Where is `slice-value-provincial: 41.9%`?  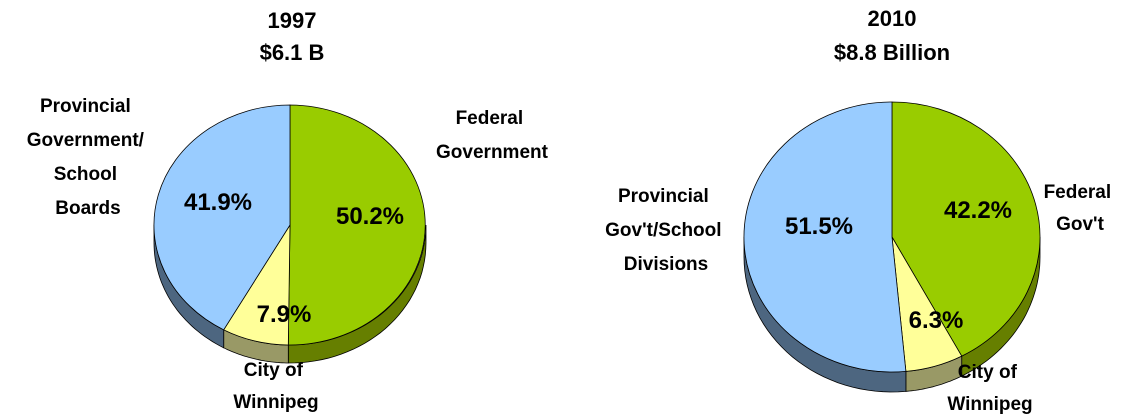 slice-value-provincial: 41.9% is located at coordinates (218, 202).